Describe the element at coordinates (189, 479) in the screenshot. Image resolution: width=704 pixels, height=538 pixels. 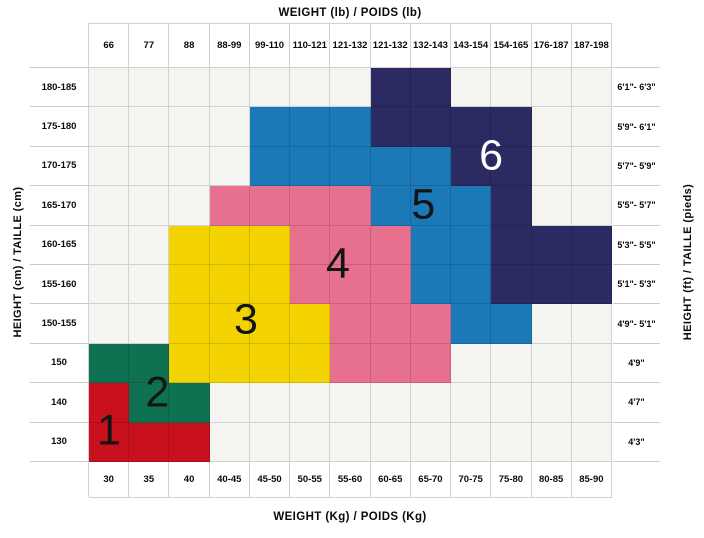
I see `weight-kg-tick-label: 40` at that location.